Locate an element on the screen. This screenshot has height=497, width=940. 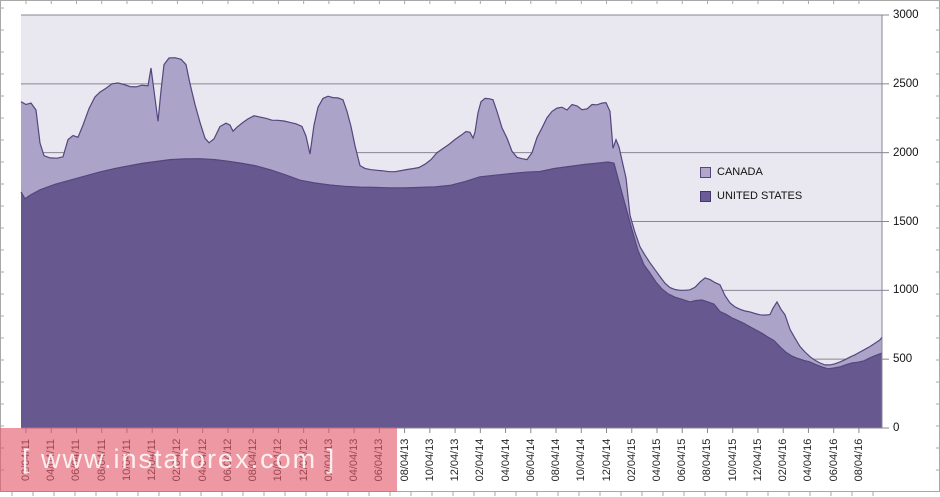
legend: CANADA UNITED STATES is located at coordinates (751, 190).